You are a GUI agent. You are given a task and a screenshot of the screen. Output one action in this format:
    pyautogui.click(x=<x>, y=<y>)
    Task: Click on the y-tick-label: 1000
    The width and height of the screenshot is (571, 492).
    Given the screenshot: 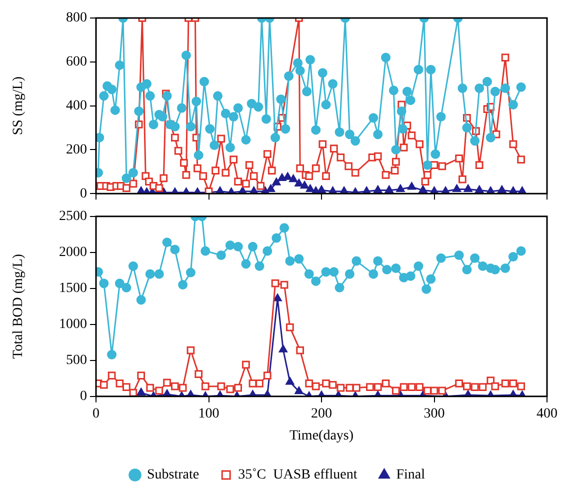 What is the action you would take?
    pyautogui.click(x=73, y=324)
    